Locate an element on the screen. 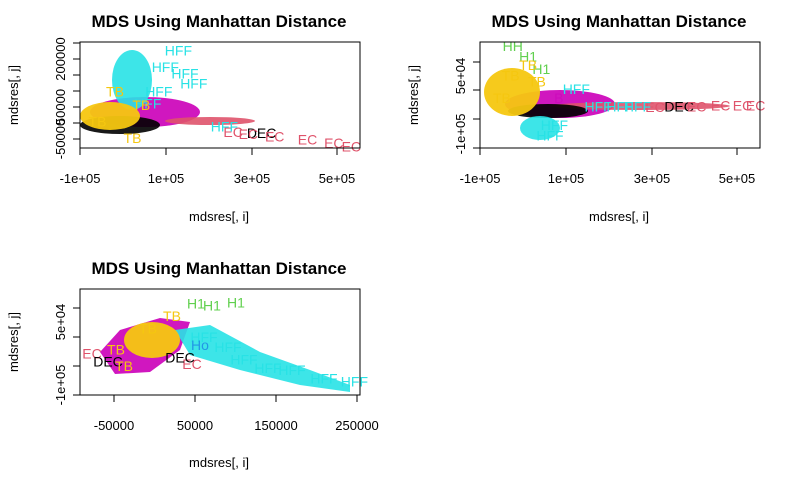 The width and height of the screenshot is (800, 494). panel-3-x-tick-label: 50000 is located at coordinates (195, 425).